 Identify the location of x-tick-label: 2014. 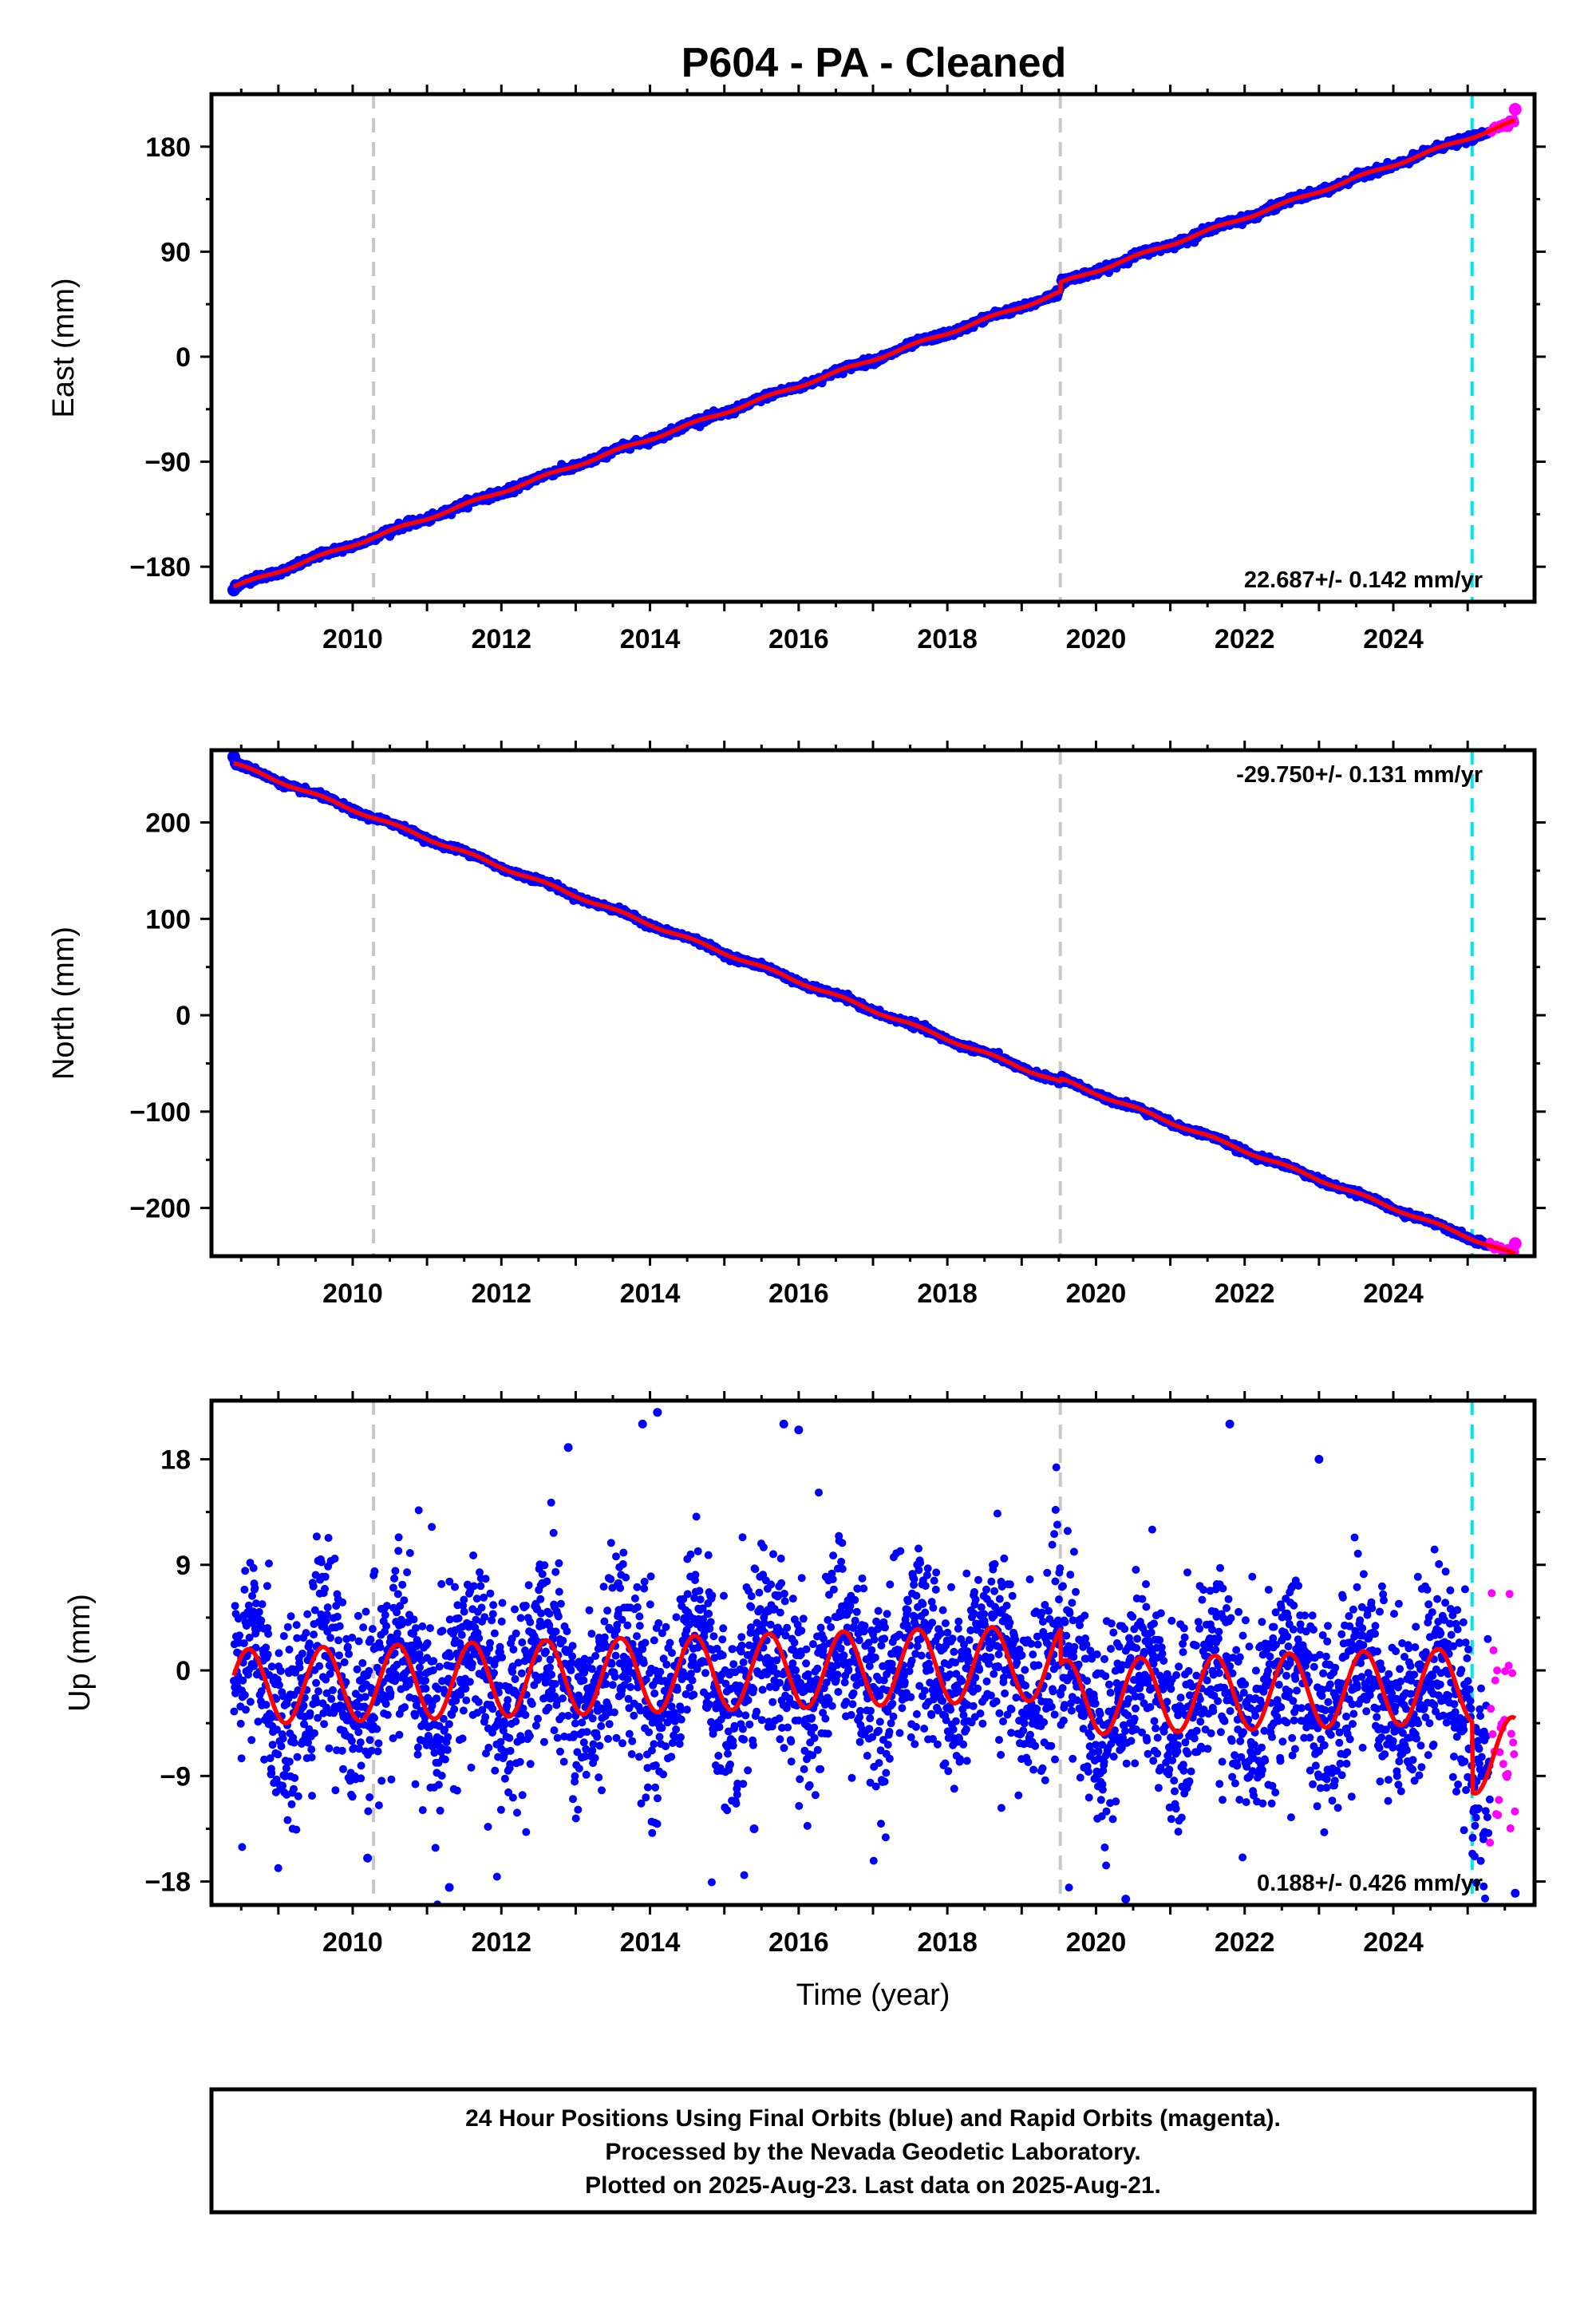
(650, 639).